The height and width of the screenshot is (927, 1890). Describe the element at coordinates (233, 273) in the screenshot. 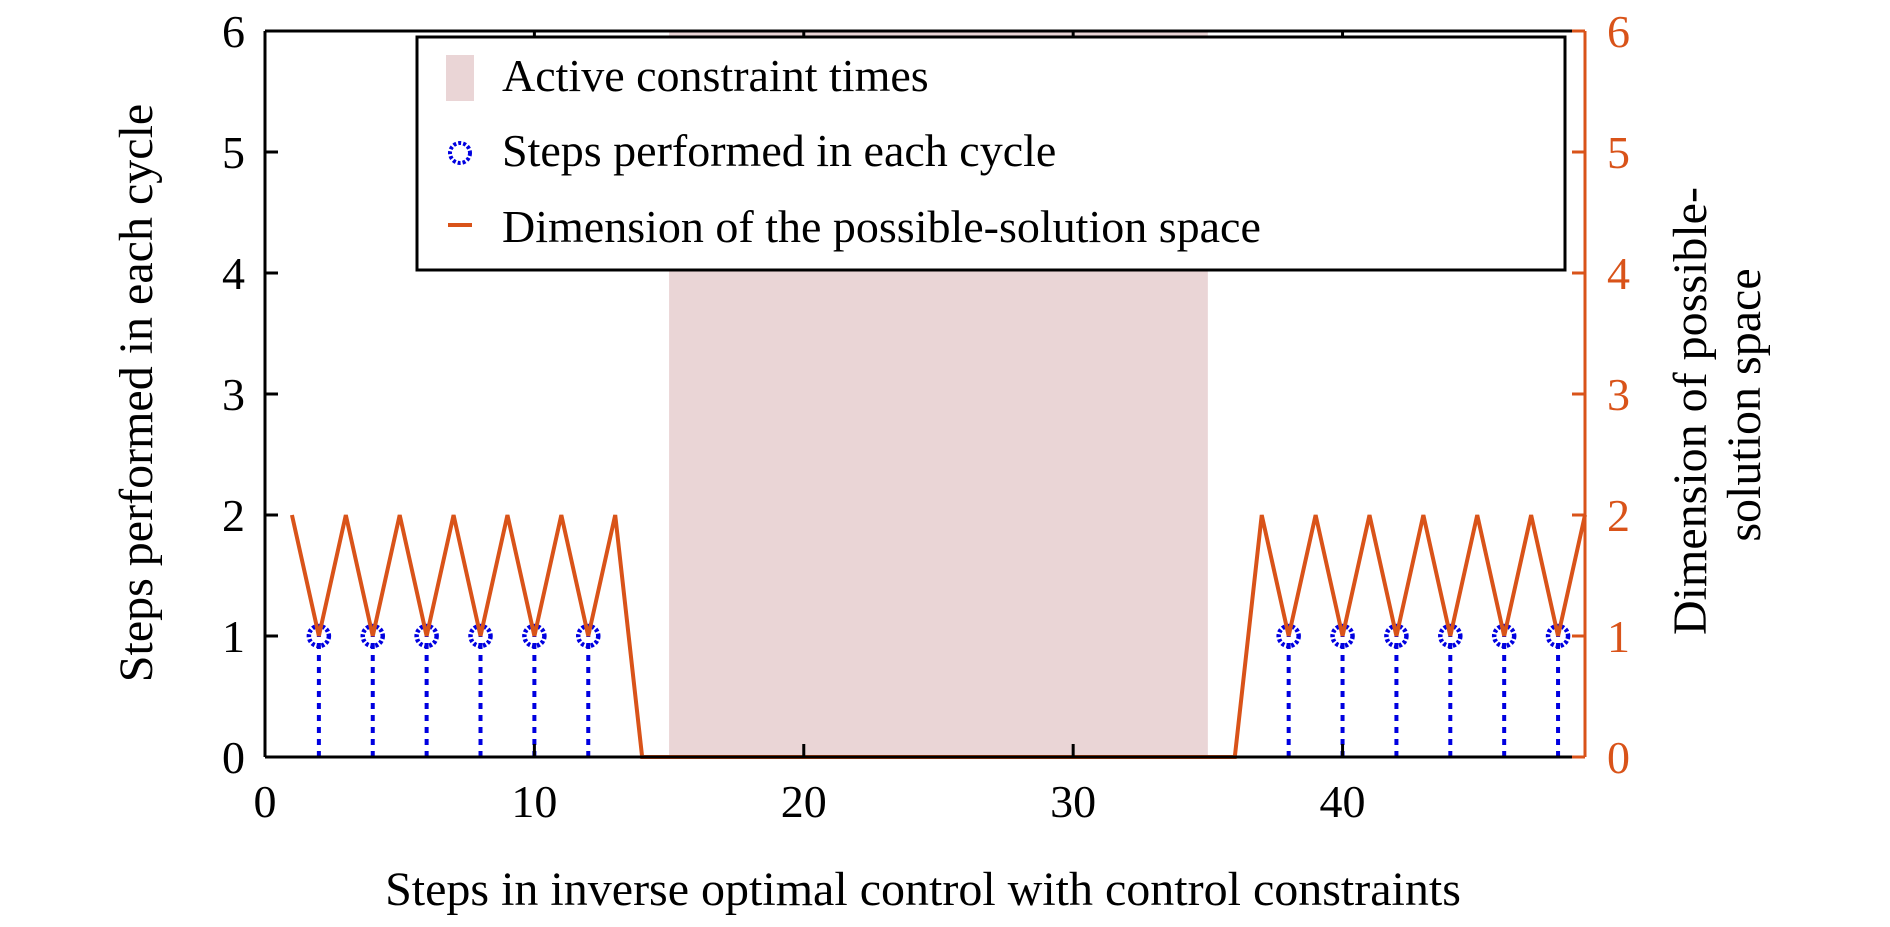

I see `left-y-tick-label: 4` at that location.